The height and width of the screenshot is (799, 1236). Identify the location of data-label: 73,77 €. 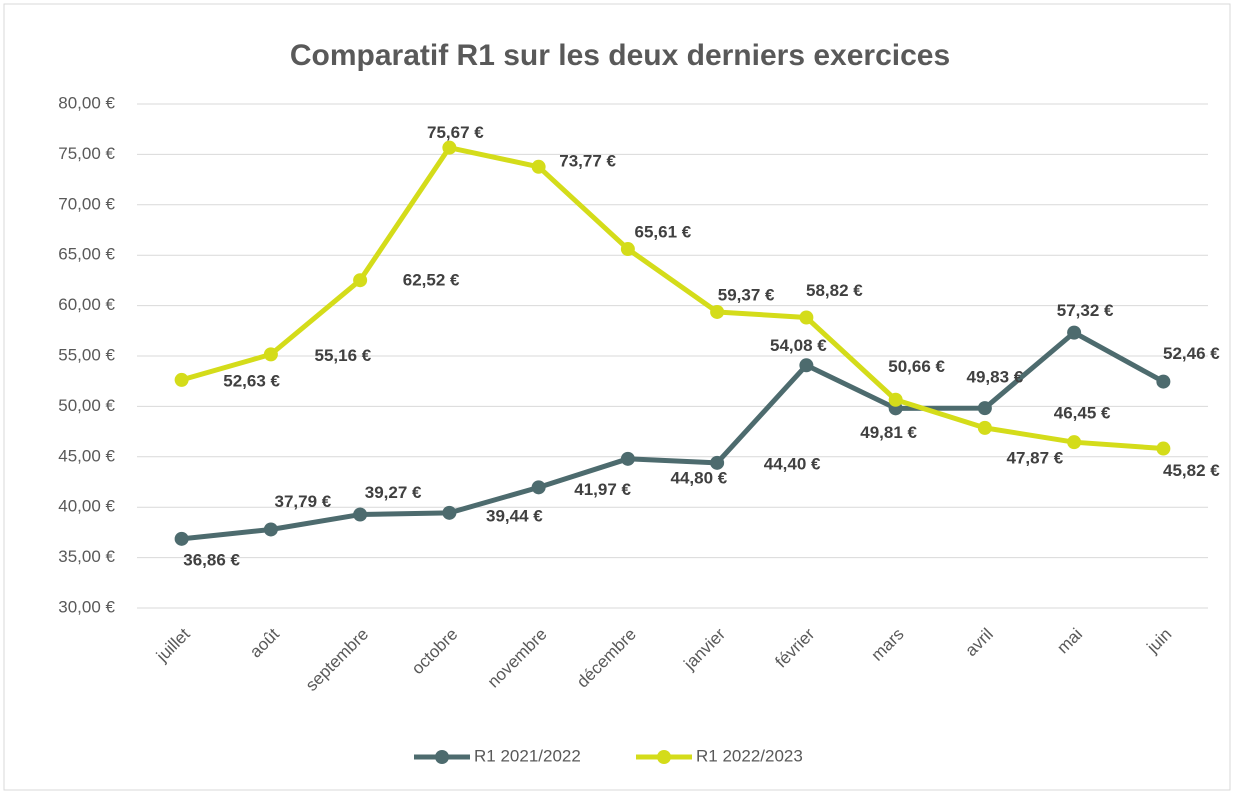
(587, 160).